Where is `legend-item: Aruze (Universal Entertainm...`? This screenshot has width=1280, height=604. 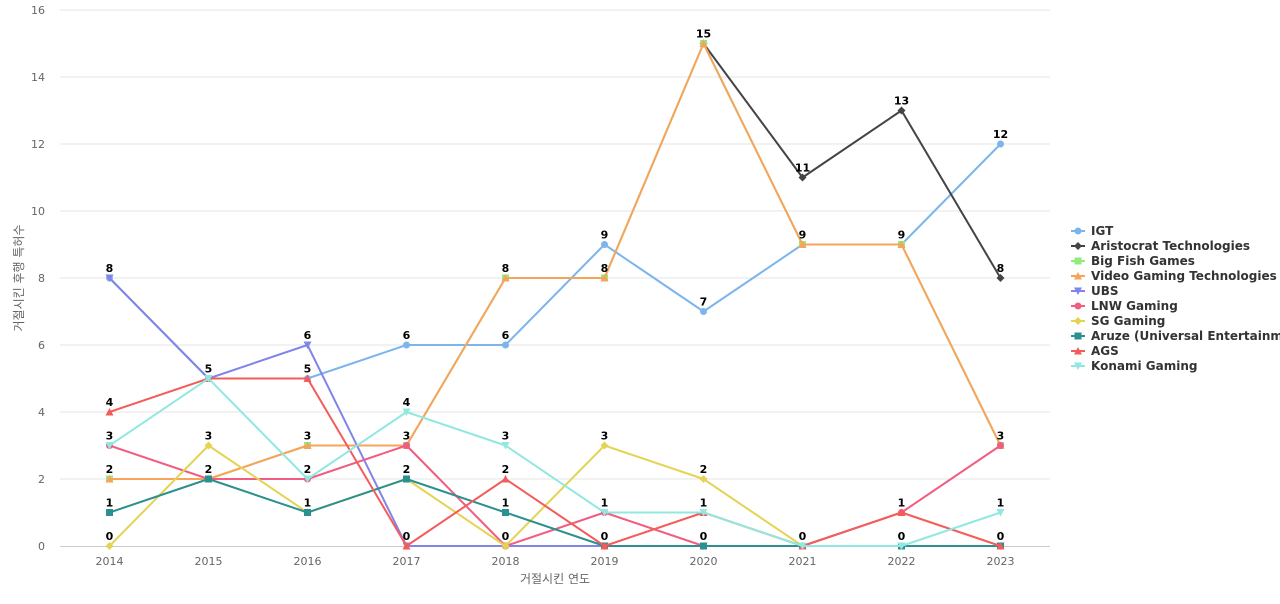 legend-item: Aruze (Universal Entertainm... is located at coordinates (1175, 336).